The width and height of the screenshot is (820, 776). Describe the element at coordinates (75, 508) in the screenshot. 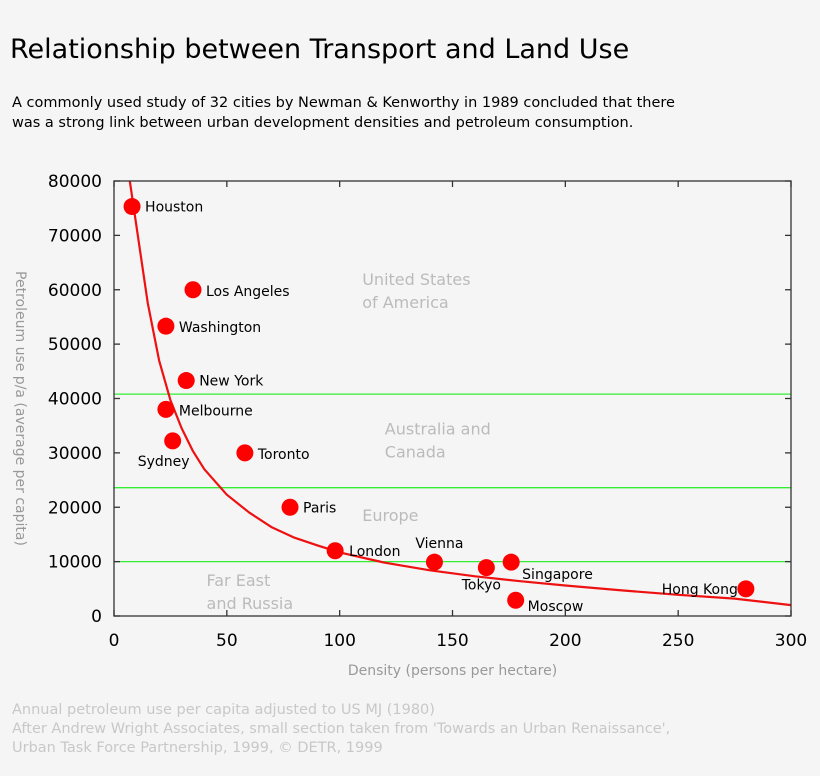

I see `y-tick-label-20000: 20000` at that location.